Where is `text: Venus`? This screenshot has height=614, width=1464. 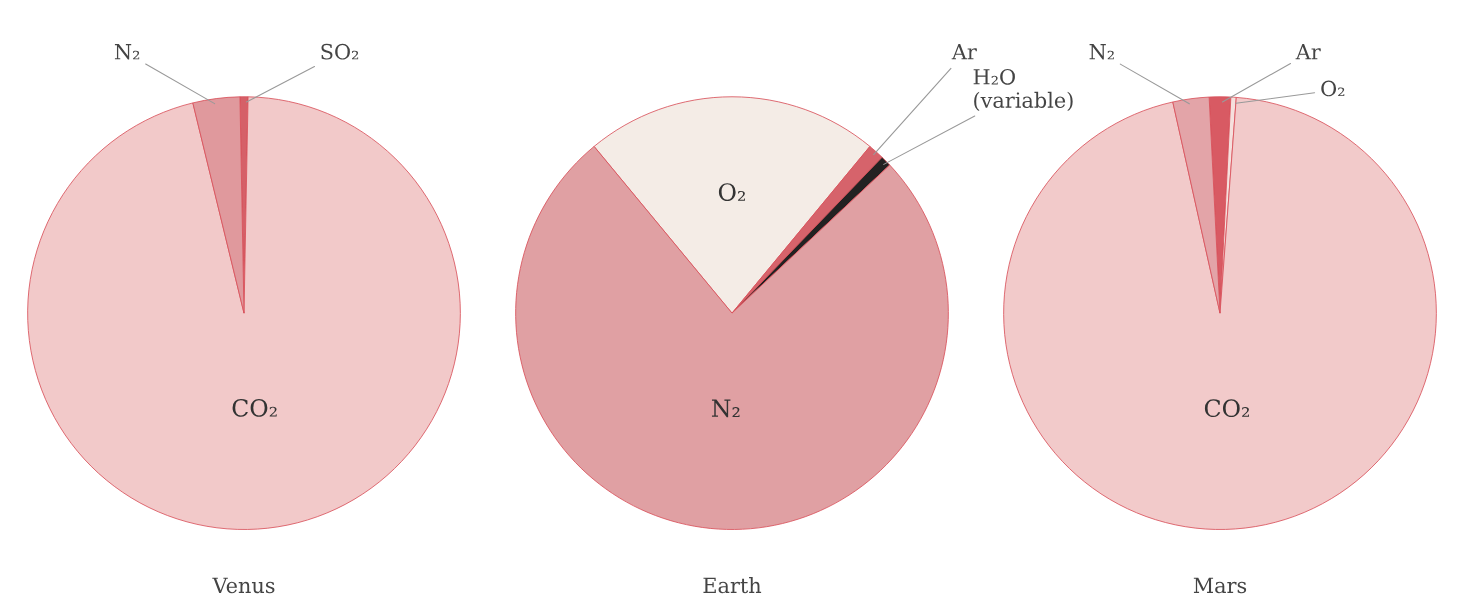 text: Venus is located at coordinates (243, 585).